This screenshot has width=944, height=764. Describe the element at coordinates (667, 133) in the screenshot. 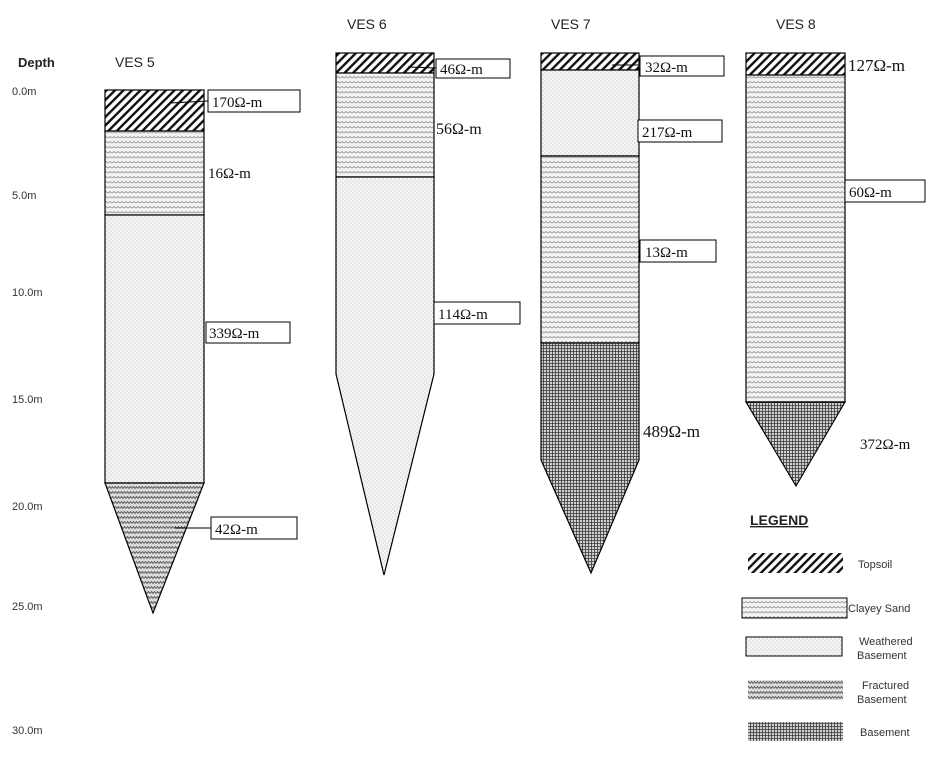

I see `ves7-label-weathered-basement: 217Ω-m` at that location.